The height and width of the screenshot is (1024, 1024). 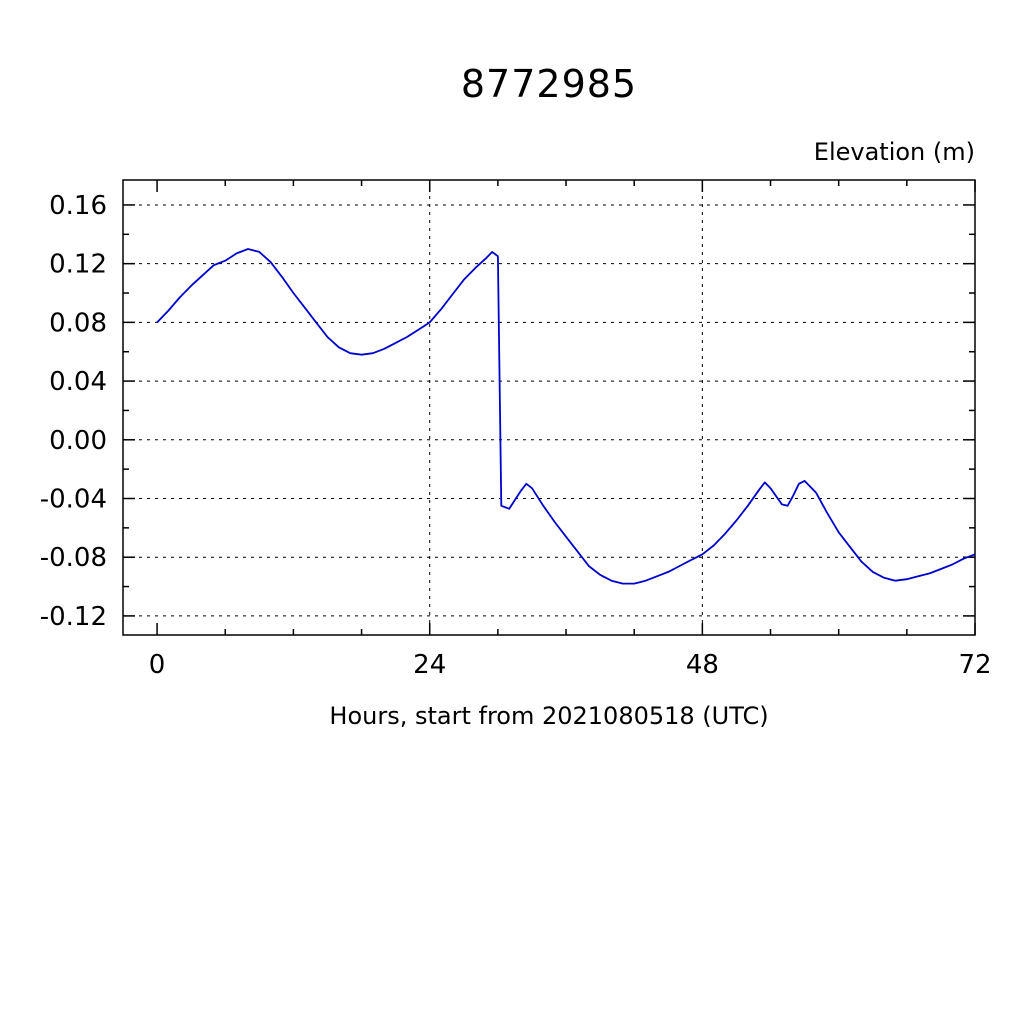 I want to click on y-tick-label: 0.04, so click(x=78, y=382).